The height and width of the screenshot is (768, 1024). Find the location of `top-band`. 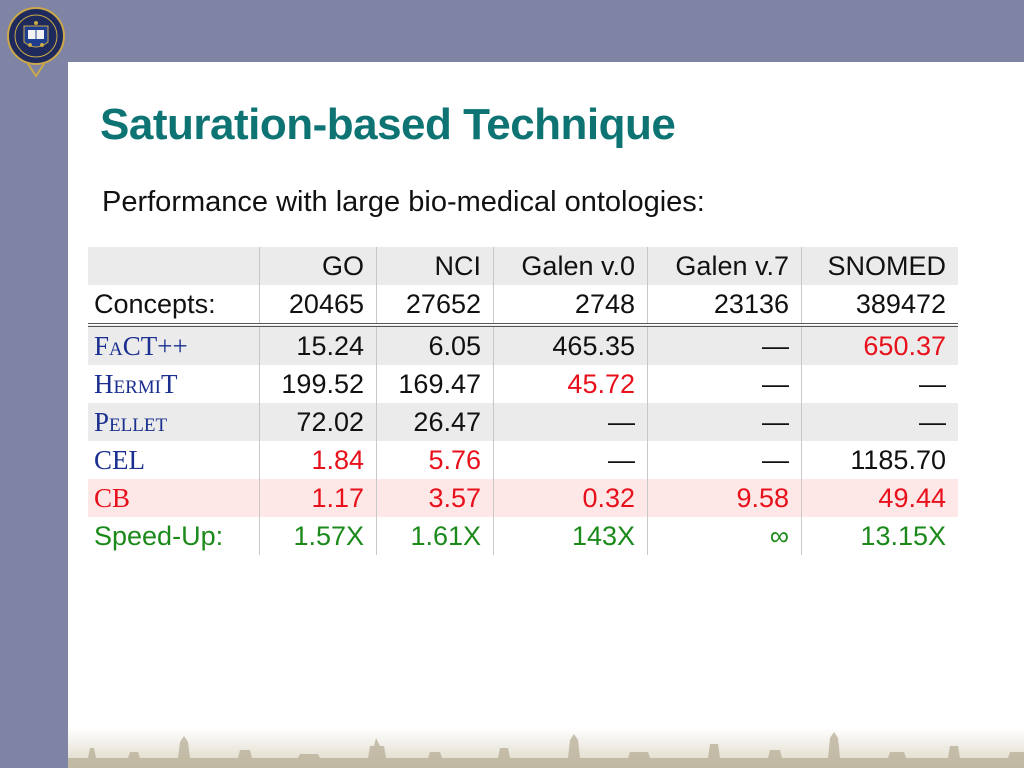

top-band is located at coordinates (512, 31).